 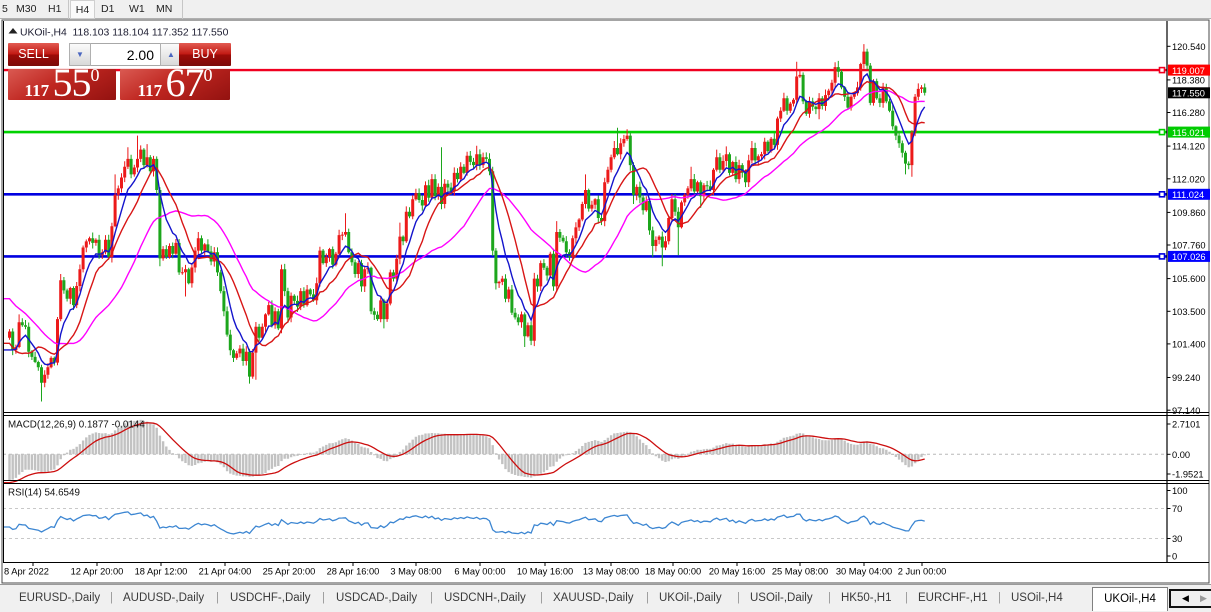 I want to click on svg-text: 25 Apr 20:00, so click(x=289, y=572).